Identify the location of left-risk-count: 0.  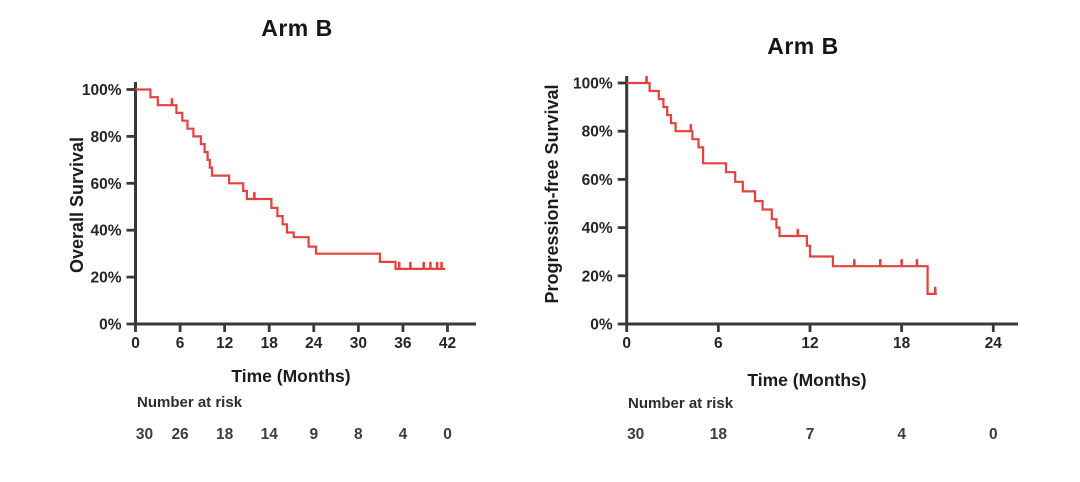
(447, 434).